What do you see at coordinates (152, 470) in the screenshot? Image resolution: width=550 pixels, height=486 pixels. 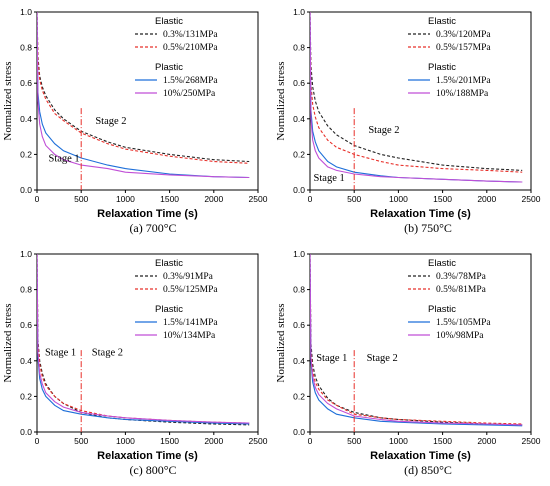 I see `panel-caption: (c) 800°C` at bounding box center [152, 470].